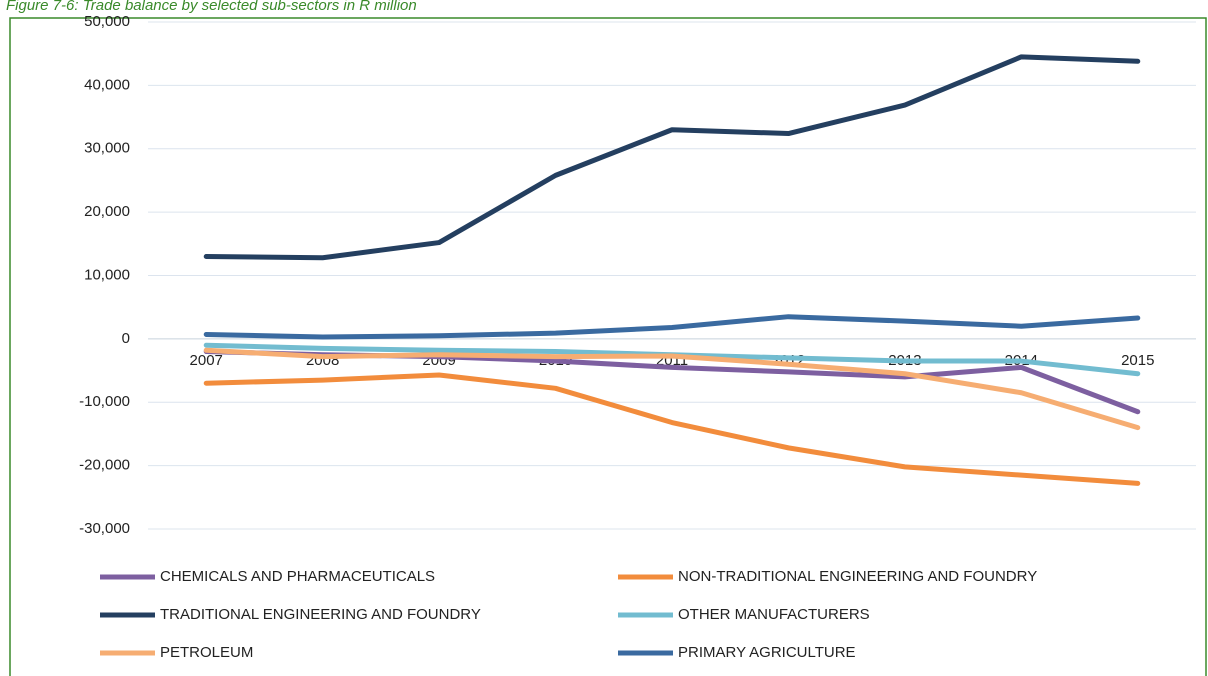 The width and height of the screenshot is (1208, 676). I want to click on y-tick-label: 50,000, so click(107, 21).